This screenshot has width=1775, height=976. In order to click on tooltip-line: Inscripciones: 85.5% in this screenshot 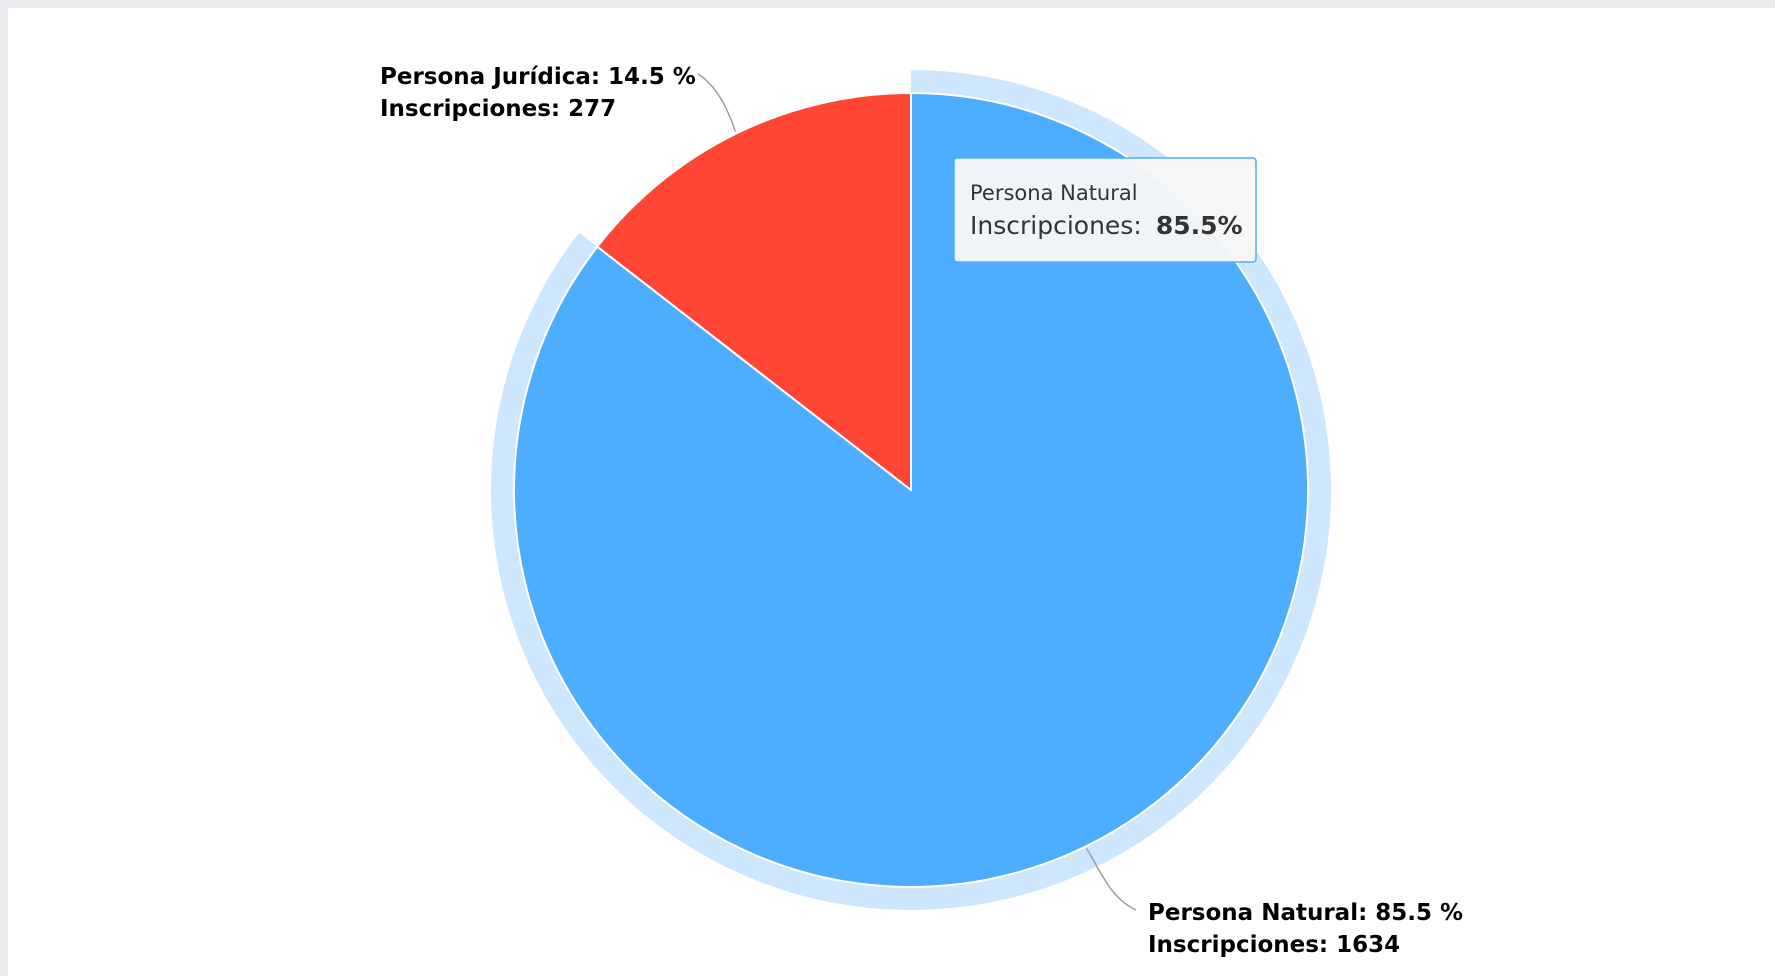, I will do `click(1106, 225)`.